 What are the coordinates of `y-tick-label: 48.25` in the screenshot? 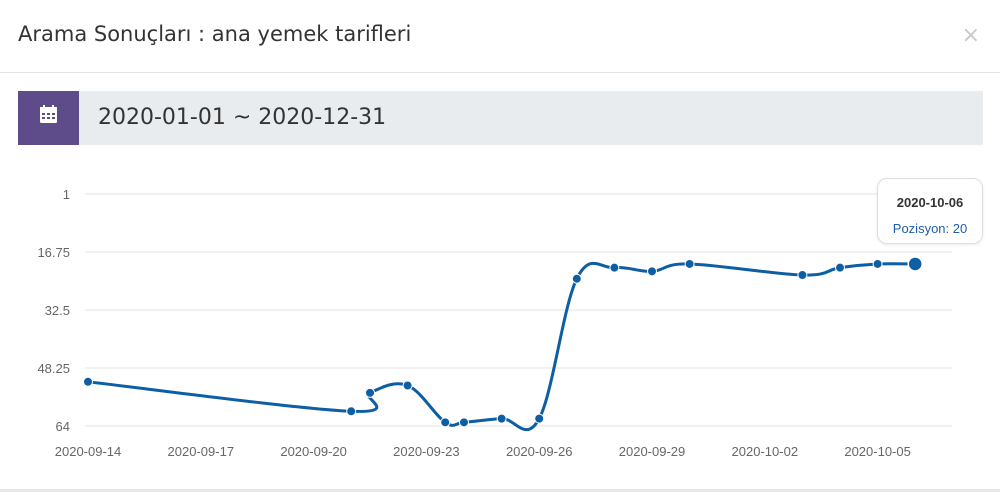 It's located at (53, 368).